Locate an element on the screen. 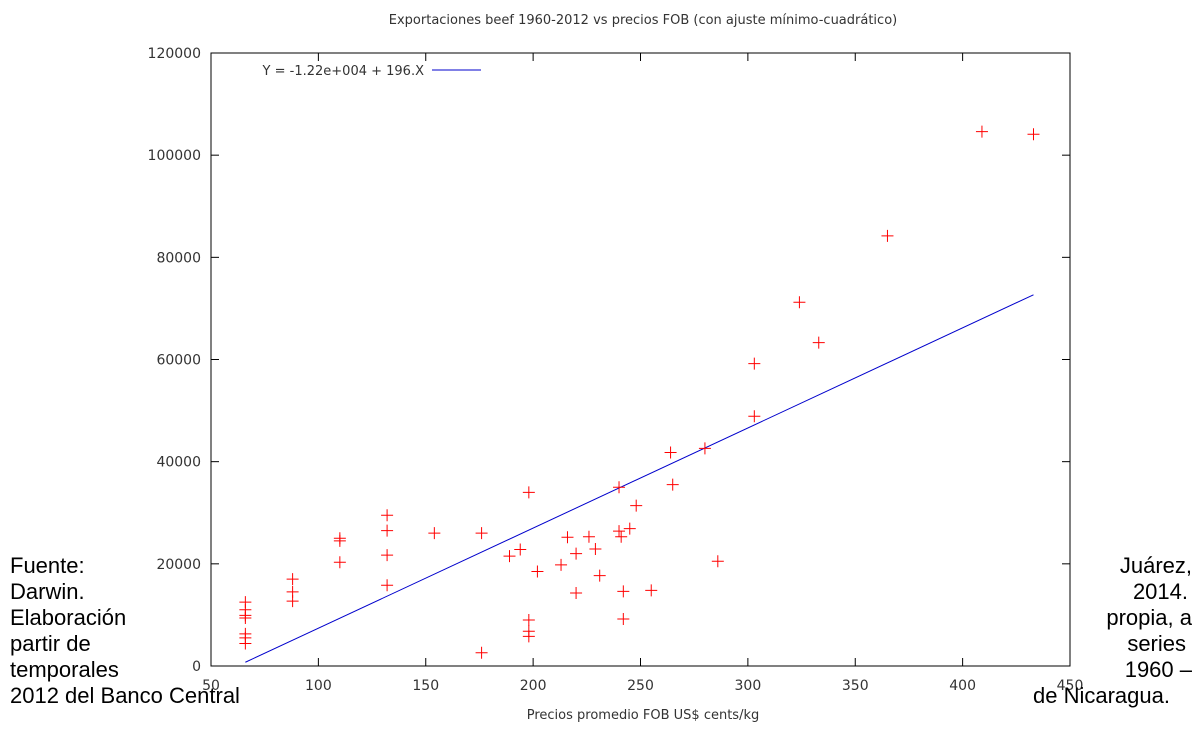 This screenshot has width=1202, height=729. caption-left-line-2: Darwin. is located at coordinates (47, 591).